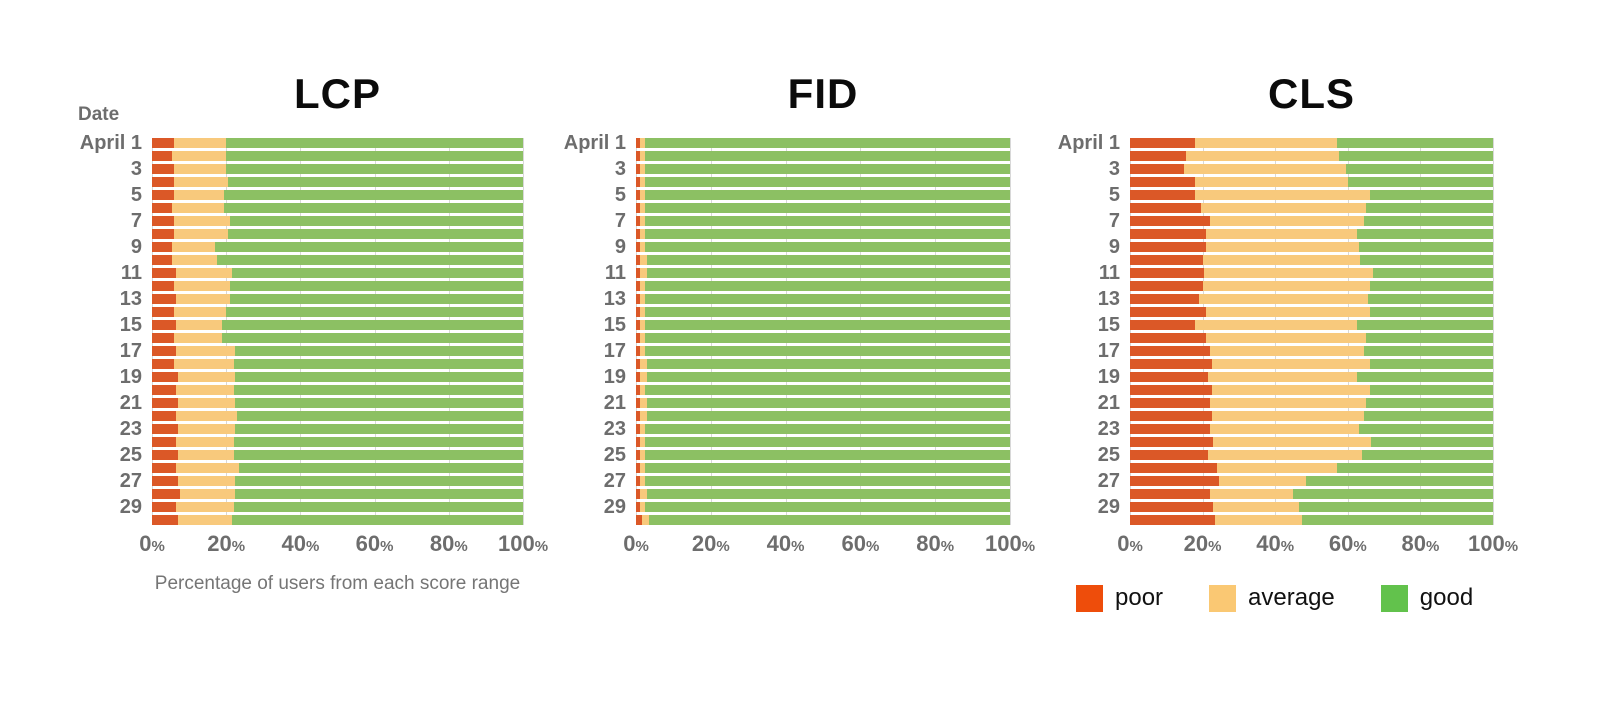 This screenshot has width=1600, height=708. I want to click on bar-row: 21, so click(1266, 403).